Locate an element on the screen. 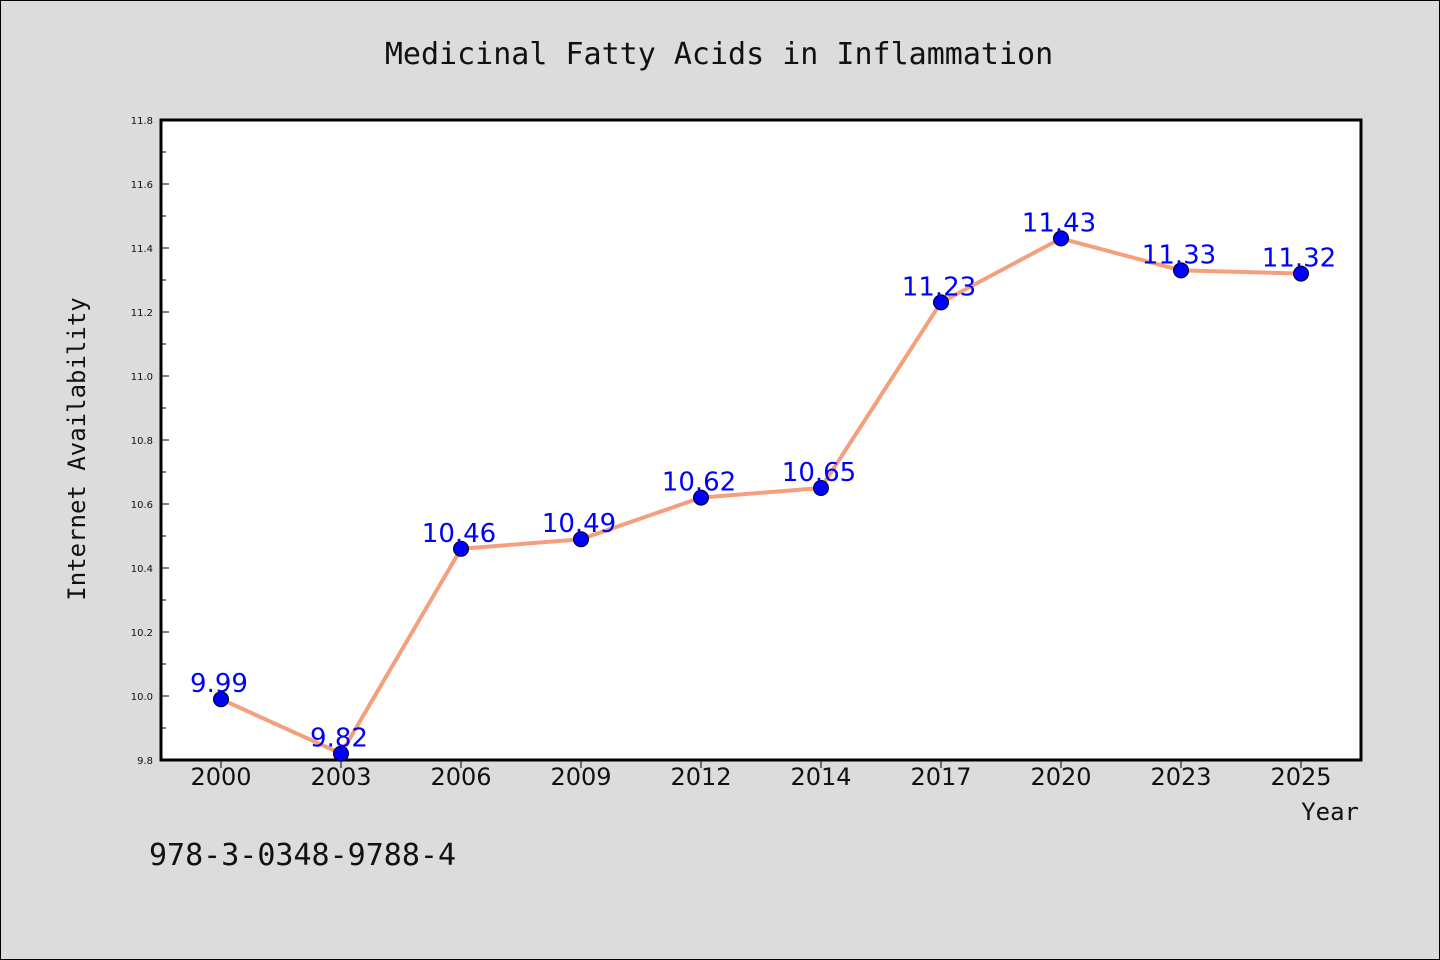 The height and width of the screenshot is (960, 1440). x-axis: 2000 2003 2006 2009 2012 2014 2017 2020 2023 2025 is located at coordinates (761, 775).